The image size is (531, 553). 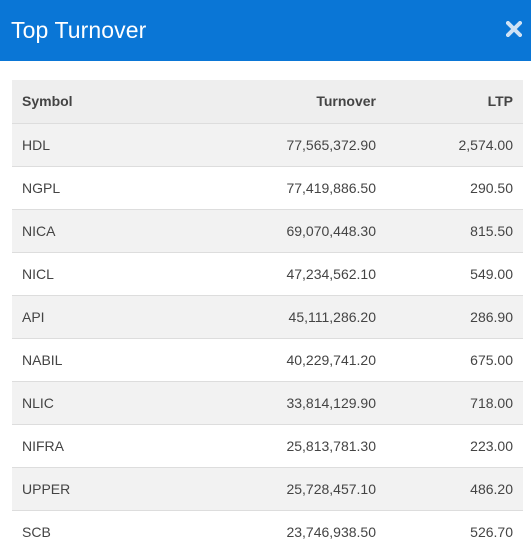 What do you see at coordinates (293, 402) in the screenshot?
I see `turnover-cell: 33,814,129.90` at bounding box center [293, 402].